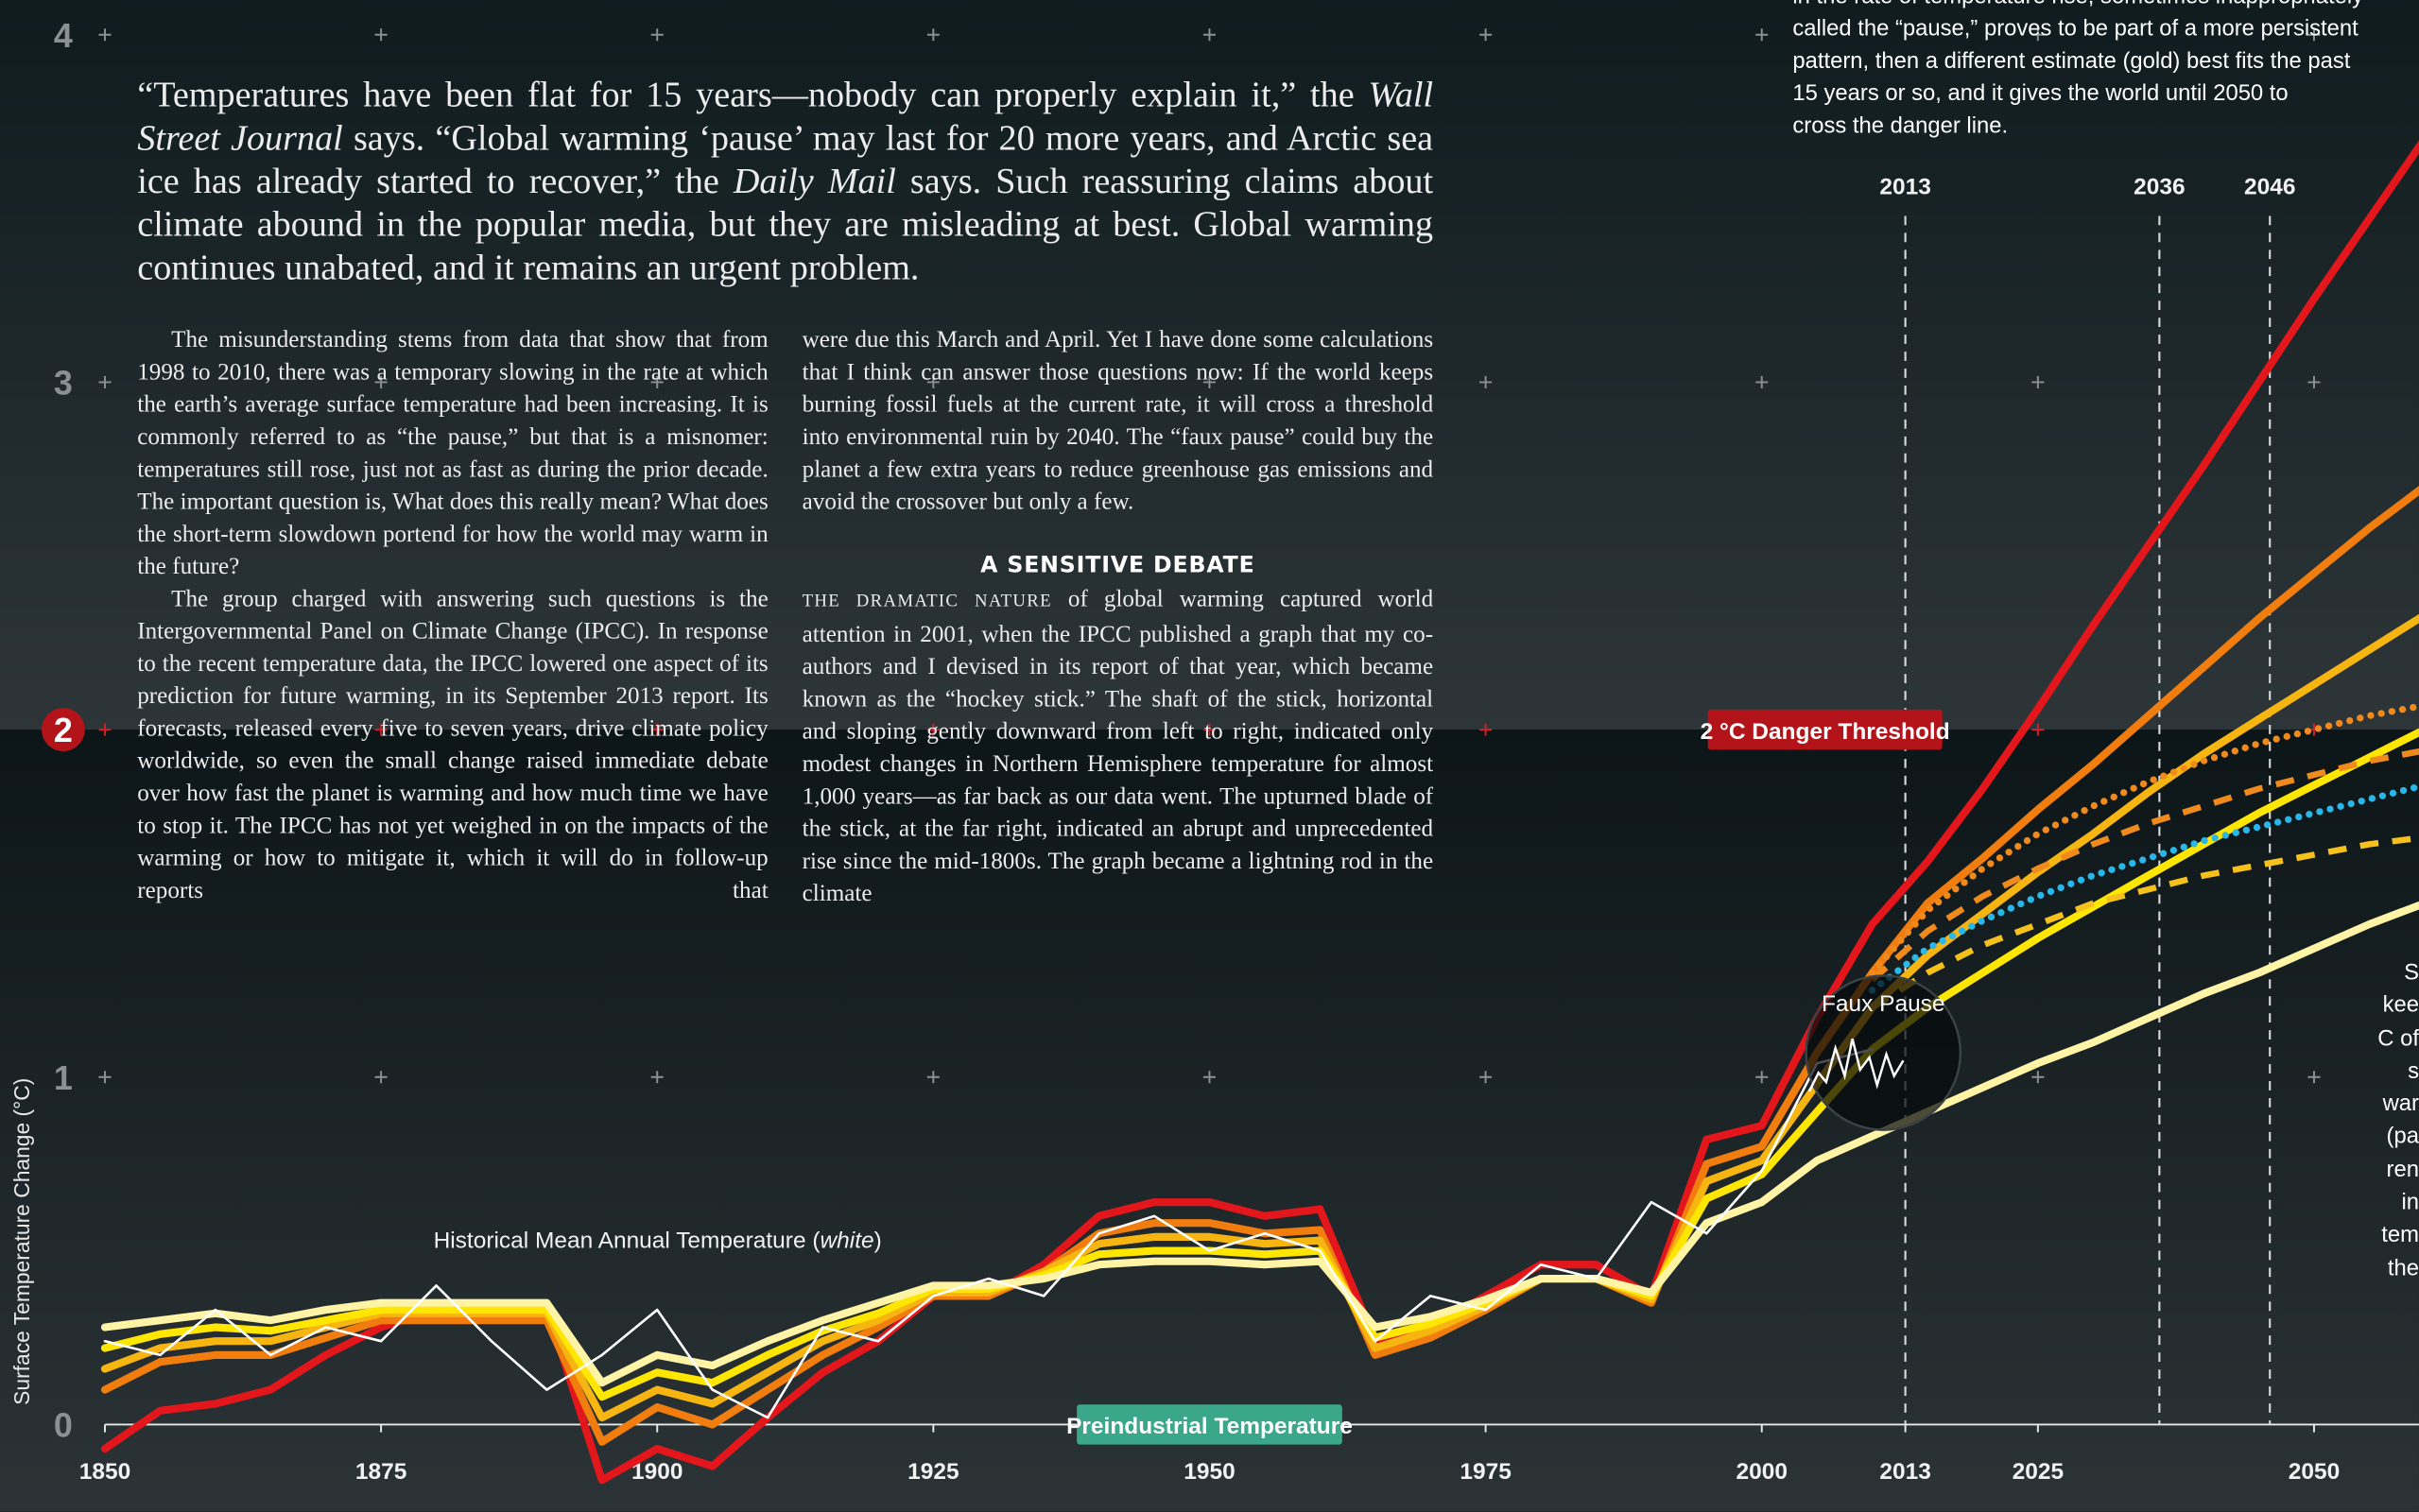 This screenshot has height=1512, width=2419. I want to click on marker-label: 2013, so click(1905, 187).